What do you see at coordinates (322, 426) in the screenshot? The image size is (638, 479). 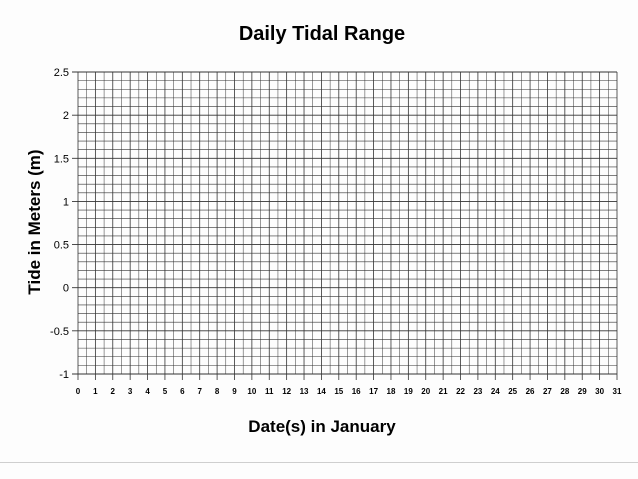 I see `x-axis-label: Date(s) in January` at bounding box center [322, 426].